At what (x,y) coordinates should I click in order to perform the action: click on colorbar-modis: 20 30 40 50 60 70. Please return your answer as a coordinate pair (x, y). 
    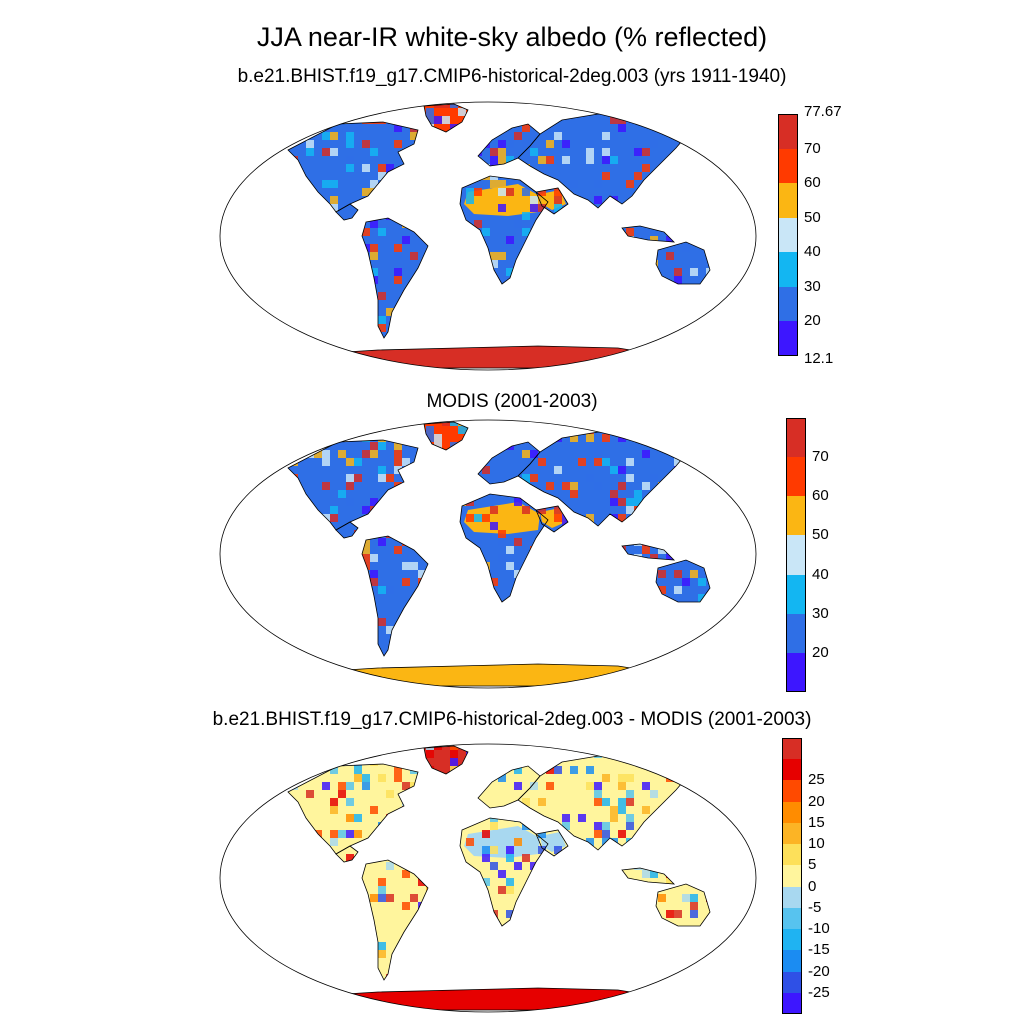
    Looking at the image, I should click on (821, 555).